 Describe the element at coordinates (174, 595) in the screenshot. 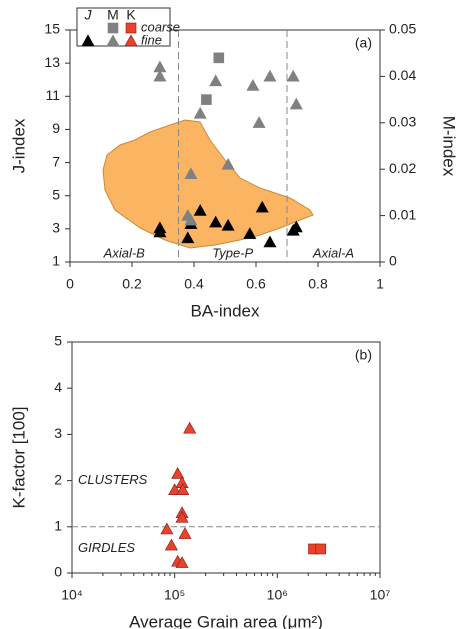

I see `x-tick-label: 10⁵` at that location.